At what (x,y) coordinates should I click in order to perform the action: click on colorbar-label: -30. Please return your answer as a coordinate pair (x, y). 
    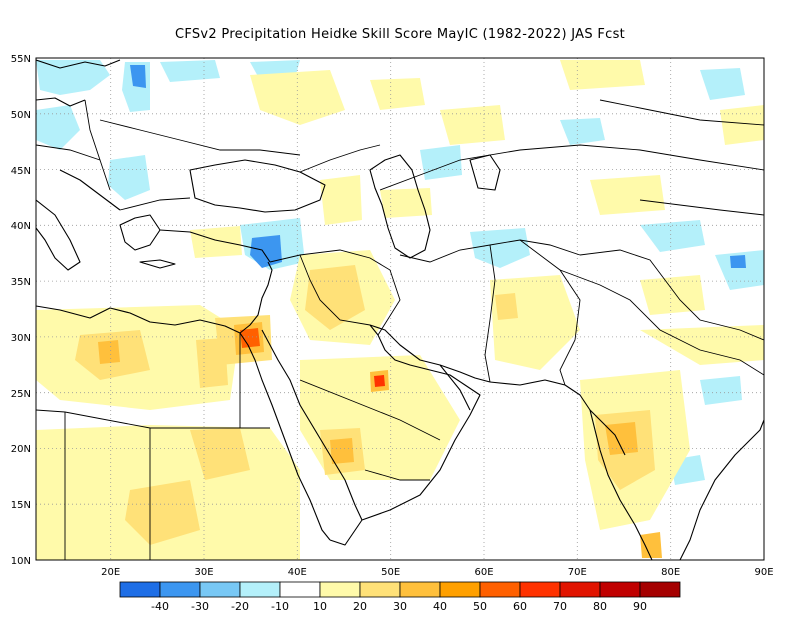
    Looking at the image, I should click on (200, 606).